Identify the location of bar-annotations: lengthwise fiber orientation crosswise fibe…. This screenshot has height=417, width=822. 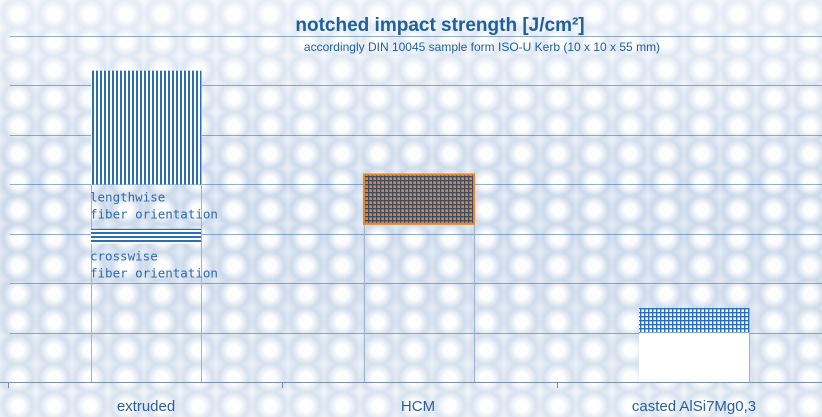
(154, 234).